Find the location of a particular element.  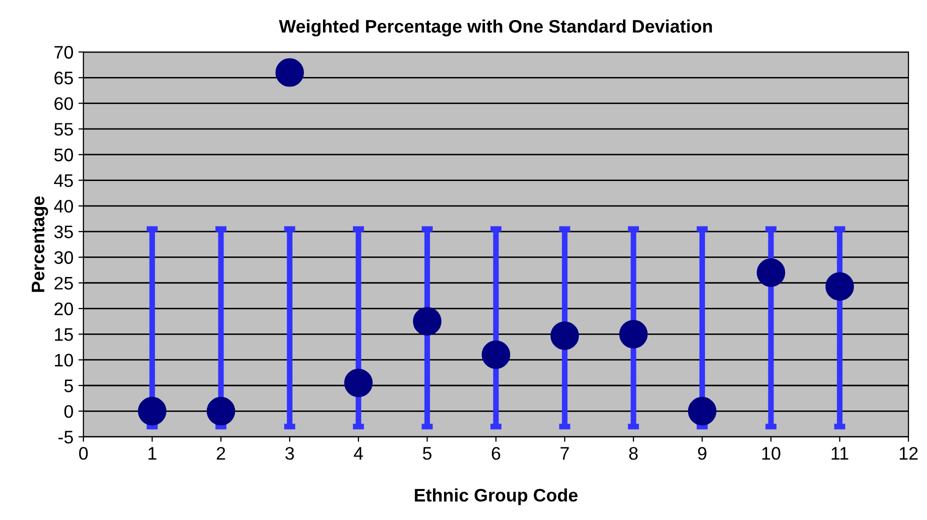

x-tick-label: 0 is located at coordinates (83, 453).